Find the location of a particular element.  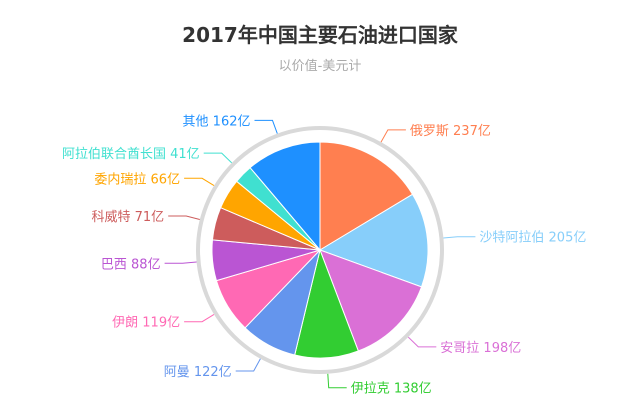

slice-label: 俄罗斯 237亿 is located at coordinates (450, 131).